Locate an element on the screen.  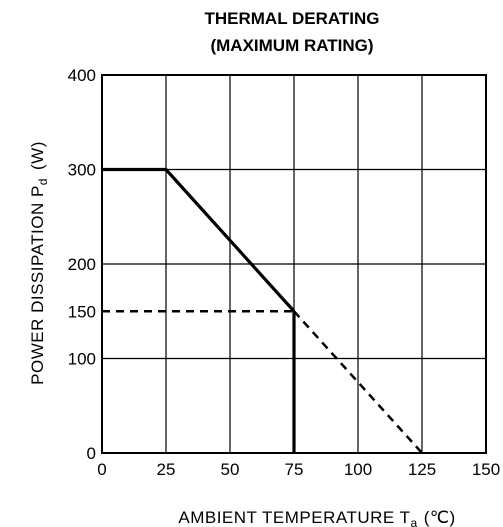
y-axis-label: POWER DISSIPATION Pd (W) is located at coordinates (39, 263).